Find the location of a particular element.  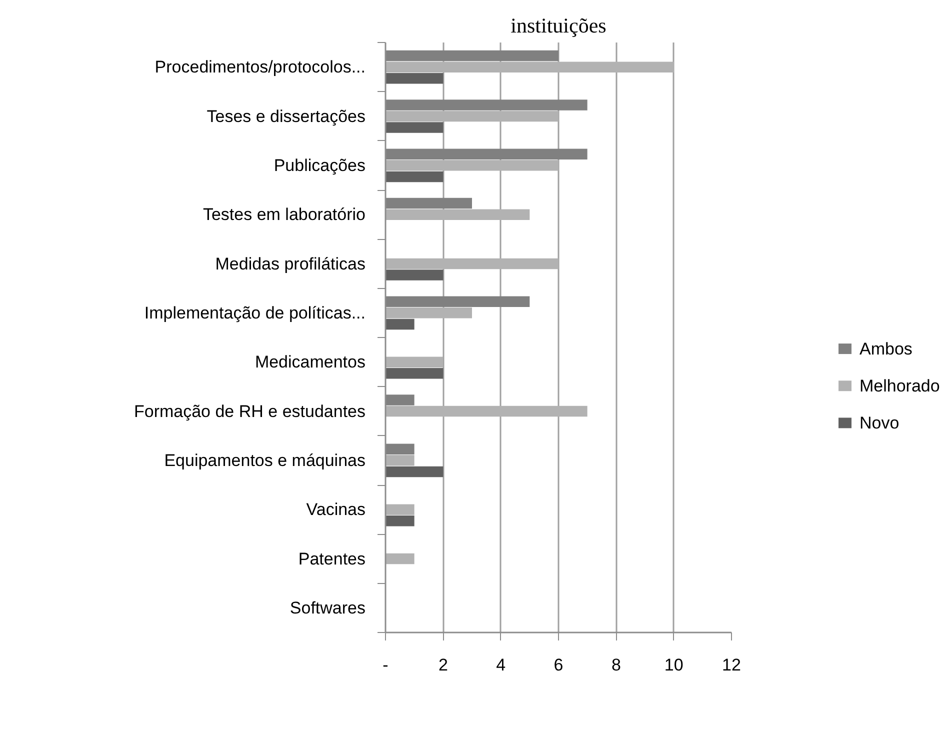

x-tick-label: - is located at coordinates (385, 665).